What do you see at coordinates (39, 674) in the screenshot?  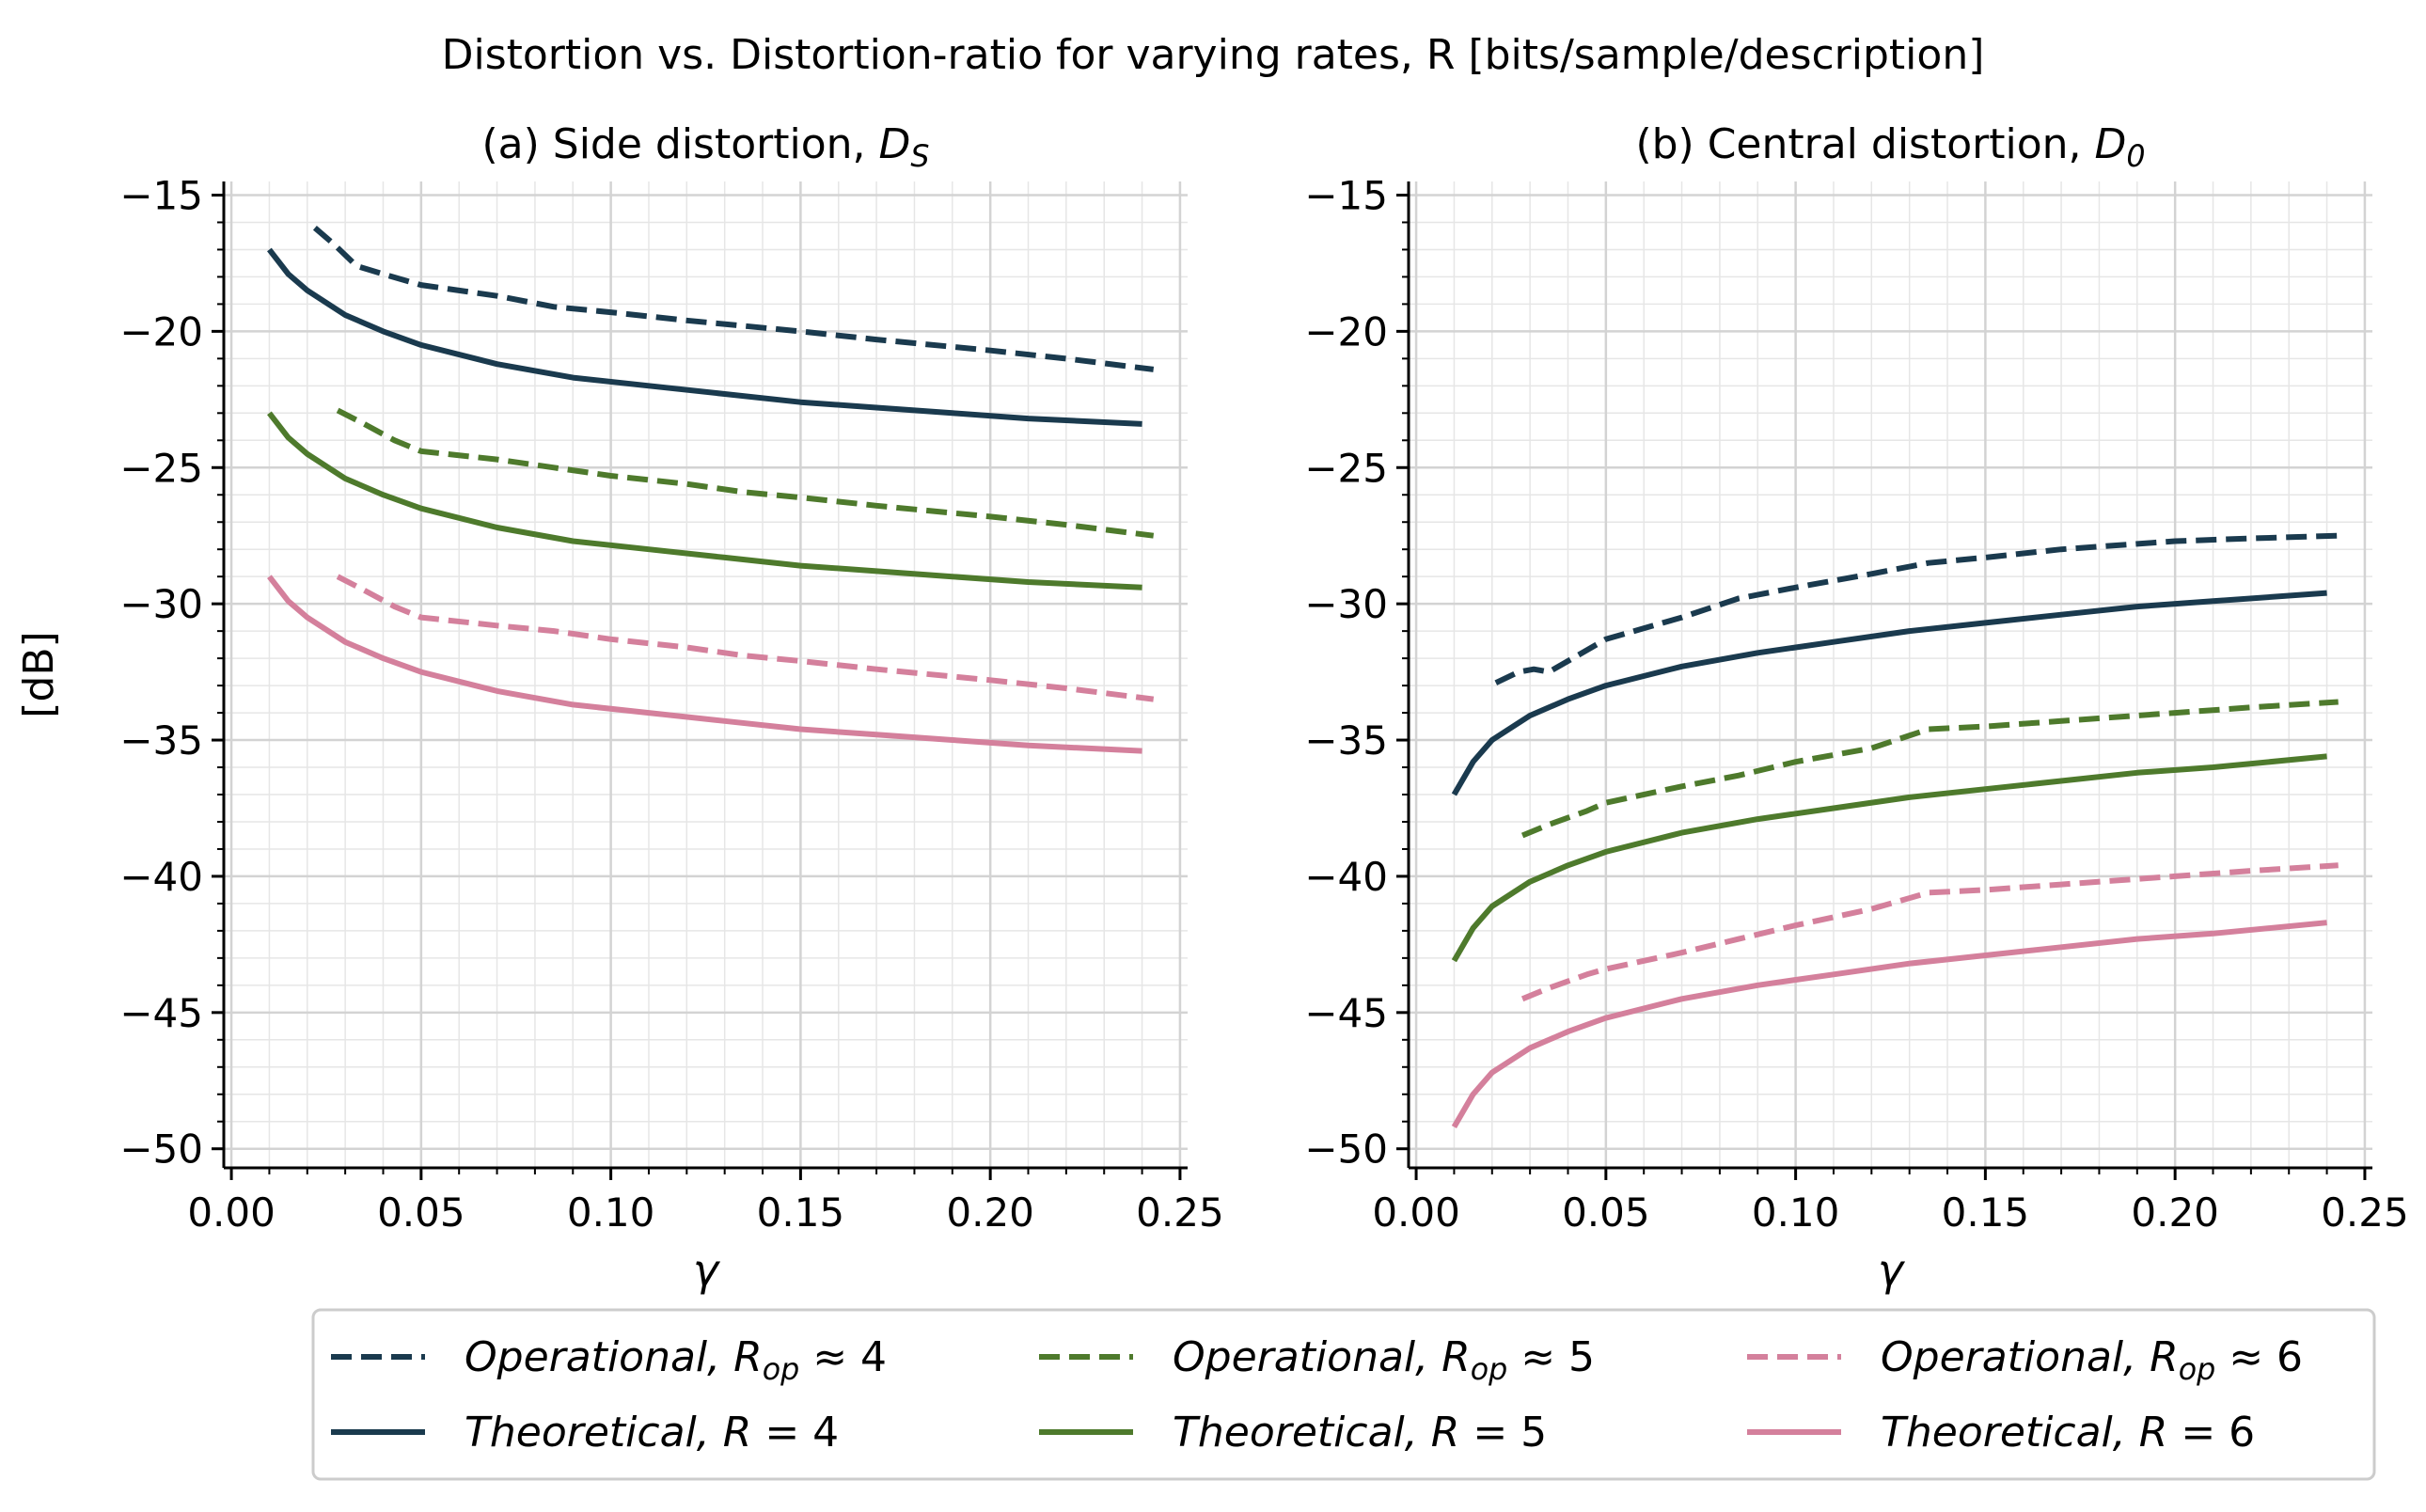 I see `y-axis-label: [dB]` at bounding box center [39, 674].